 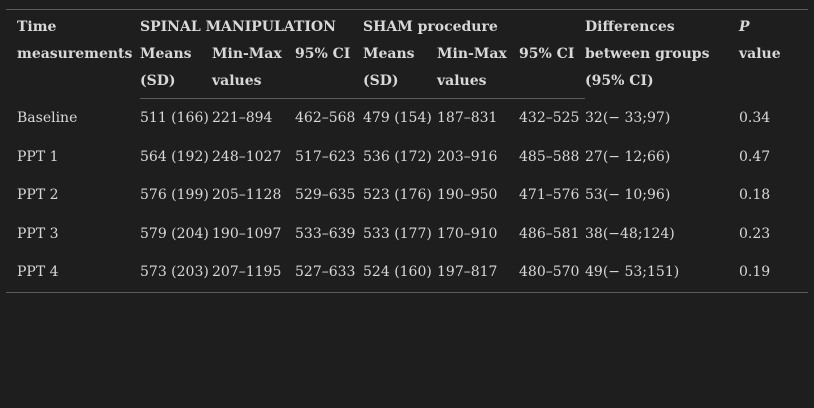 What do you see at coordinates (174, 233) in the screenshot?
I see `cell-spinal-mean: 579 (204)` at bounding box center [174, 233].